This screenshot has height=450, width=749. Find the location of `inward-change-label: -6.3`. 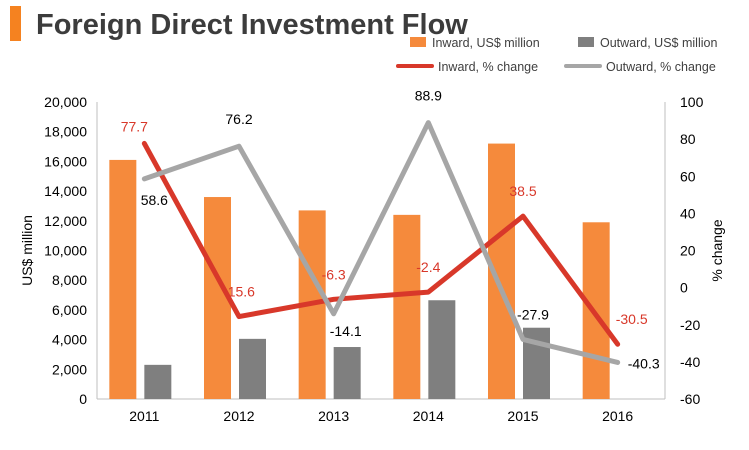

inward-change-label: -6.3 is located at coordinates (334, 274).